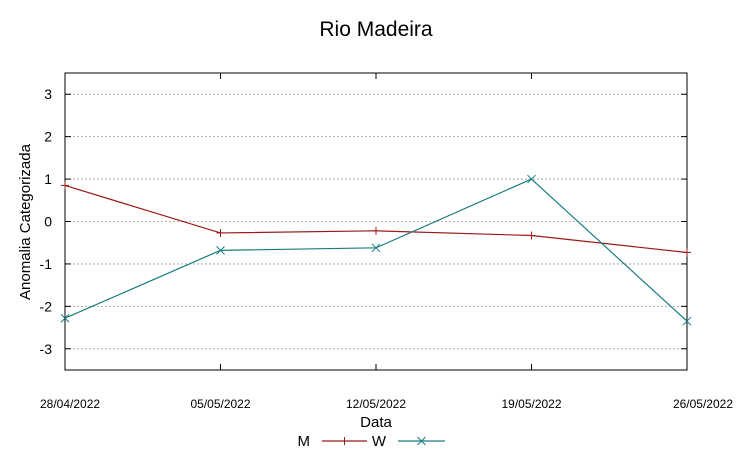 The image size is (753, 459). I want to click on legend-item-W: W, so click(408, 441).